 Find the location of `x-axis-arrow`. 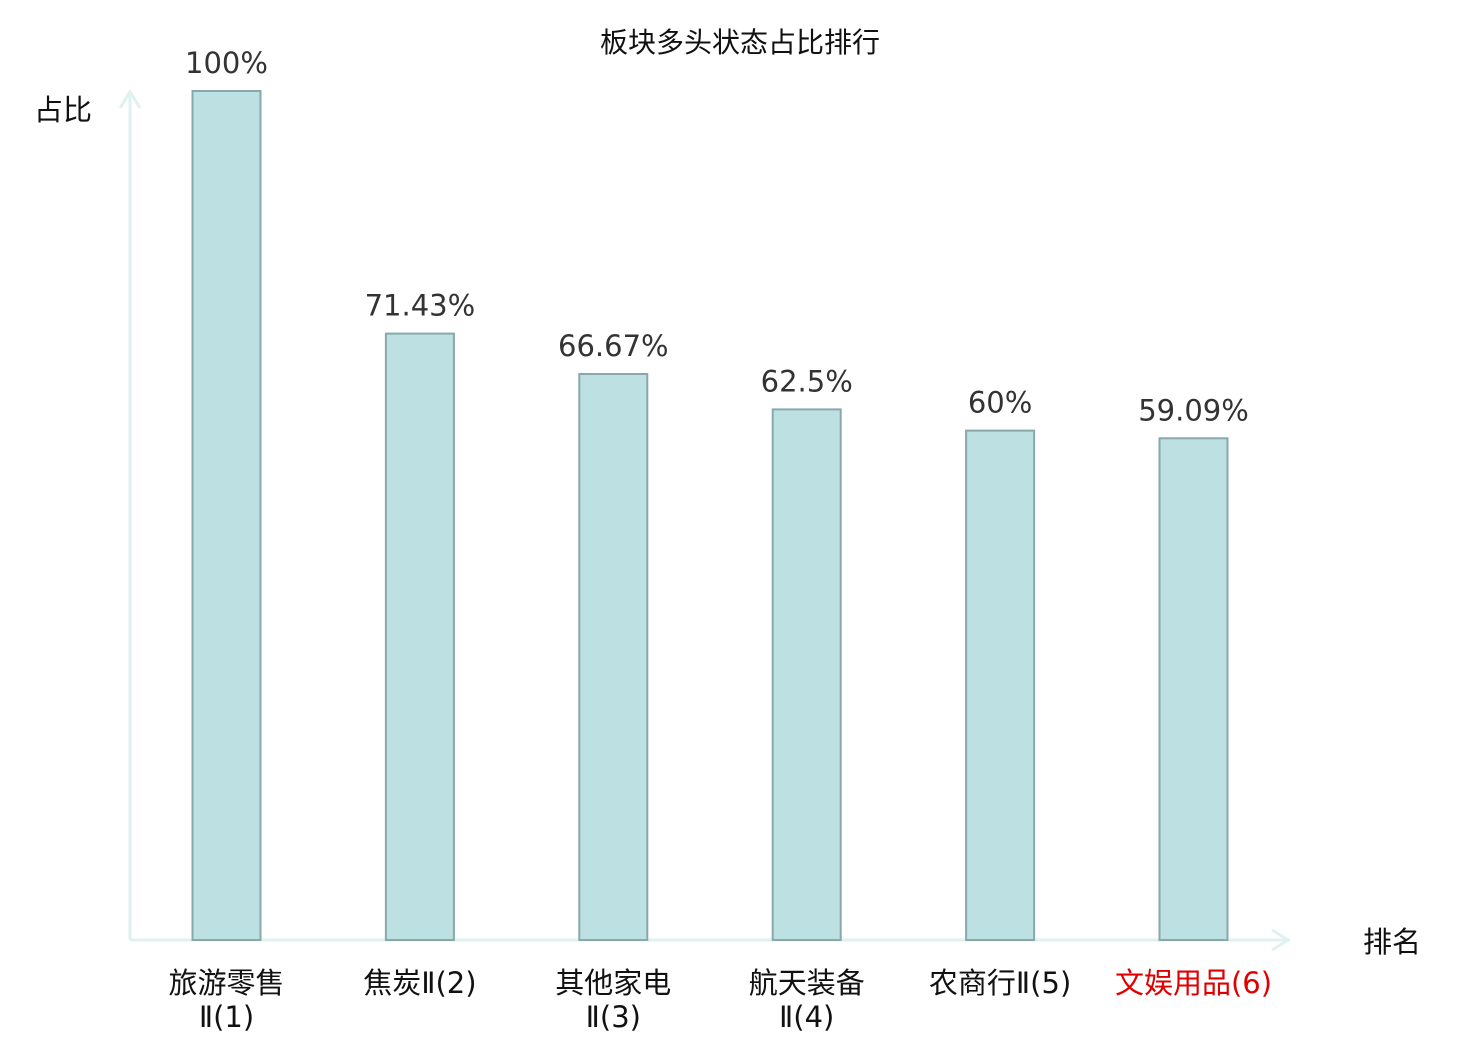

x-axis-arrow is located at coordinates (1281, 940).